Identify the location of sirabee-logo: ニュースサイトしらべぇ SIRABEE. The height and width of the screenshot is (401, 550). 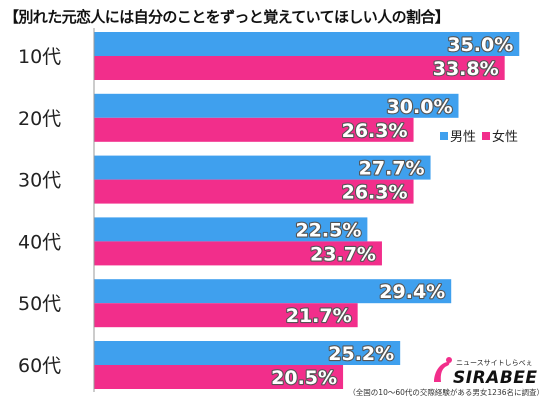
(486, 371).